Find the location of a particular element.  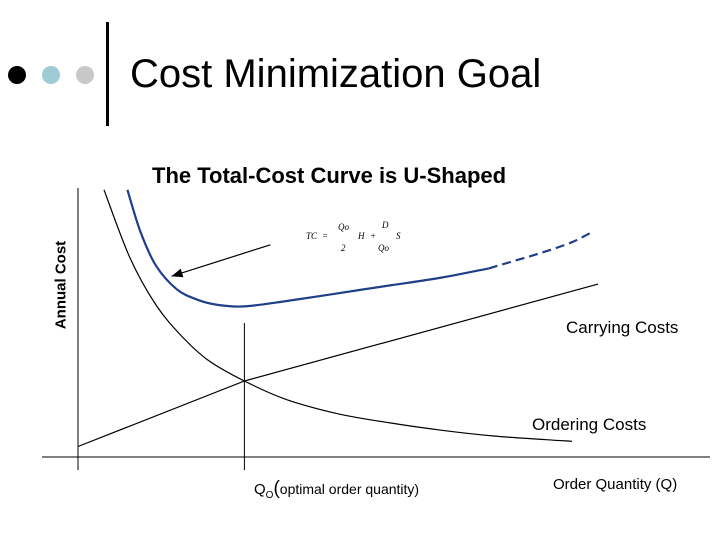

total-cost-formula: TC = Qo 2 H + D Qo S is located at coordinates (360, 240).